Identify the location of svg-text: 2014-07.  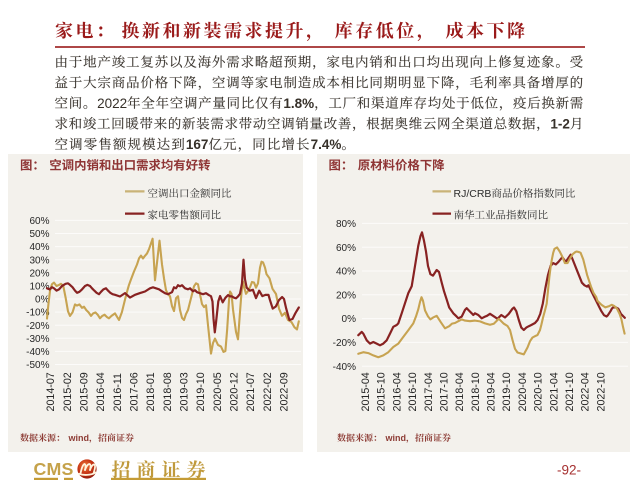
(51, 391).